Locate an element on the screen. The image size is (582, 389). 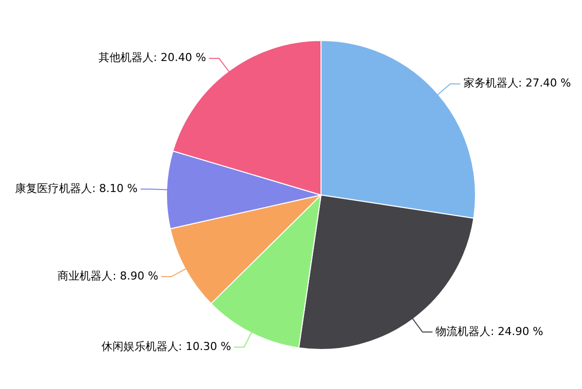
slice-label: 康复医疗机器人: 8.10 % is located at coordinates (76, 188).